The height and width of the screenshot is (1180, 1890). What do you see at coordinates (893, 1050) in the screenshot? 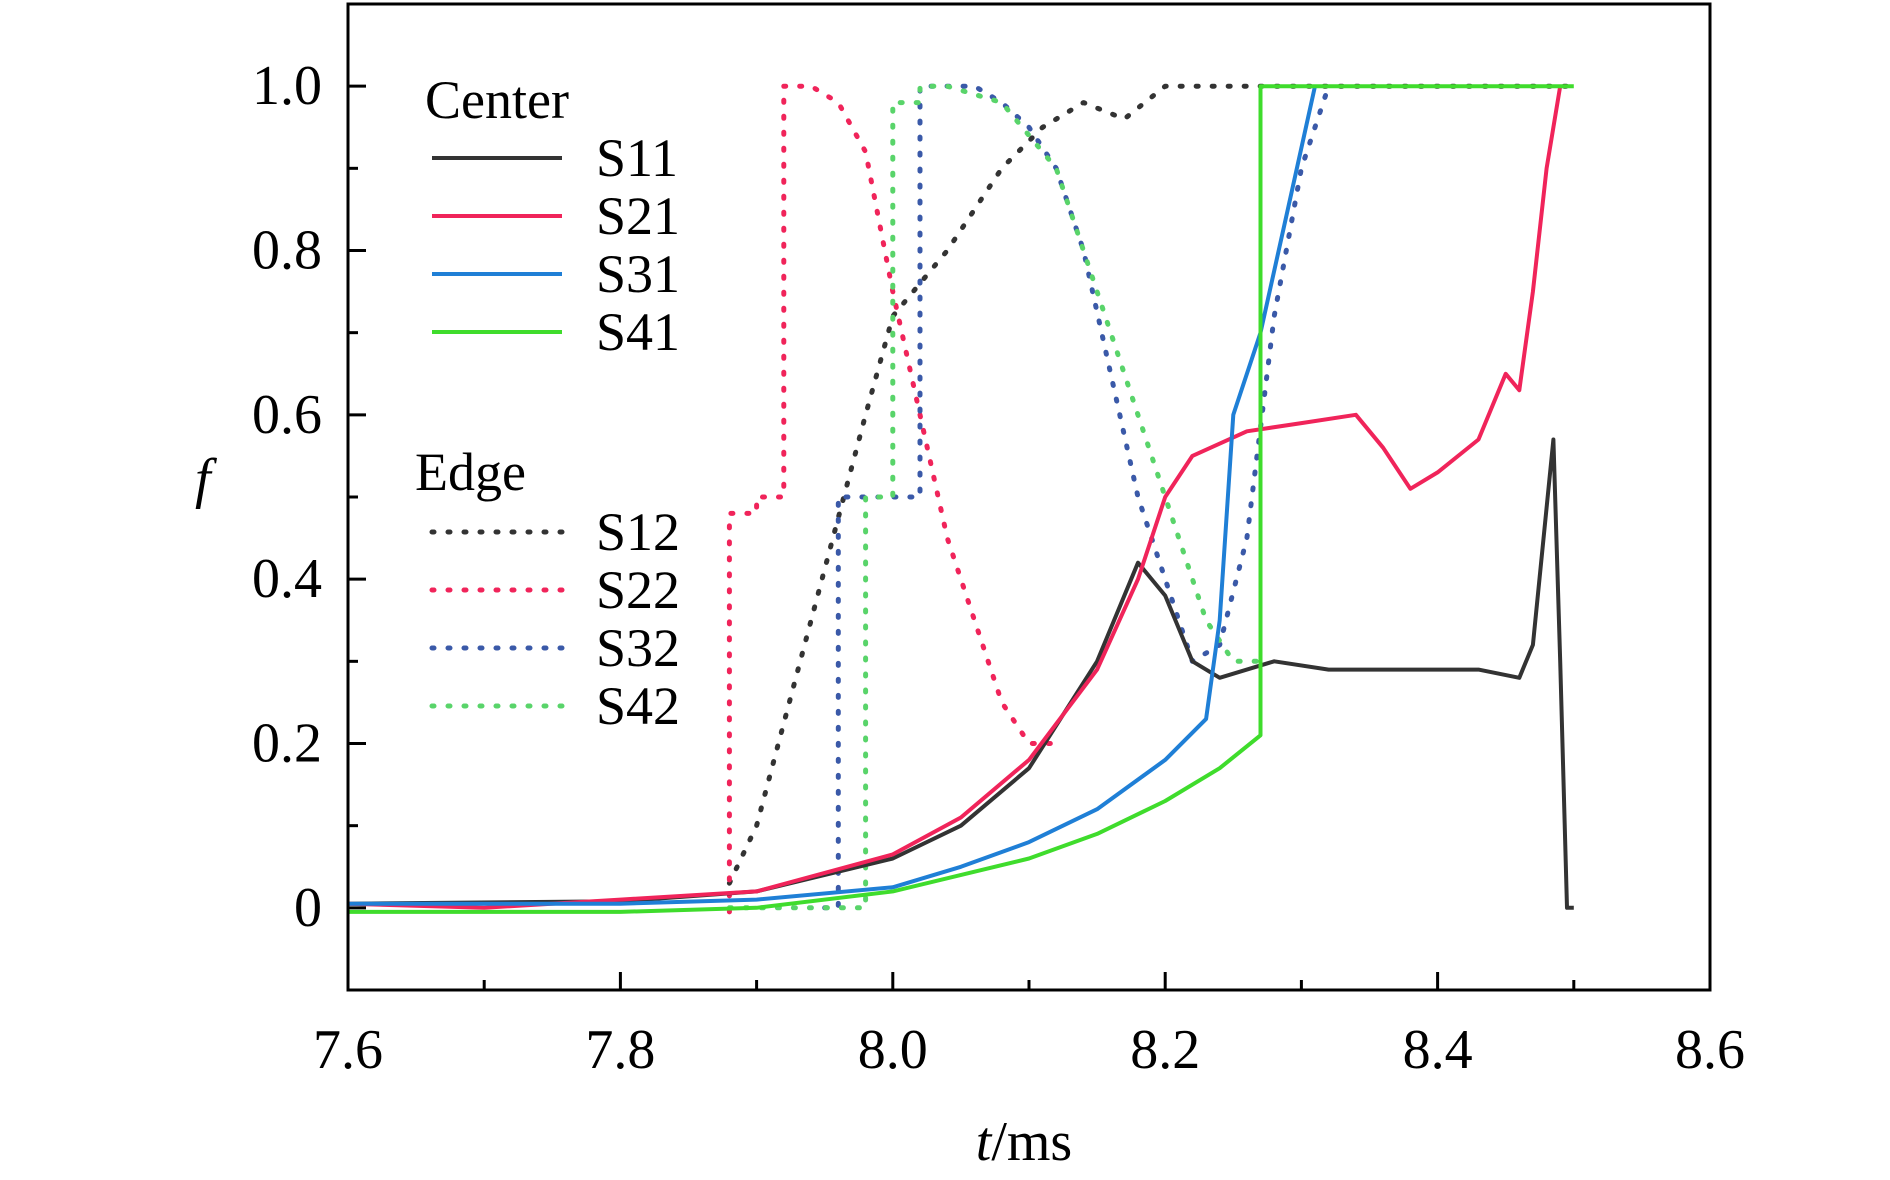
I see `x-tick-label: 8.0` at bounding box center [893, 1050].